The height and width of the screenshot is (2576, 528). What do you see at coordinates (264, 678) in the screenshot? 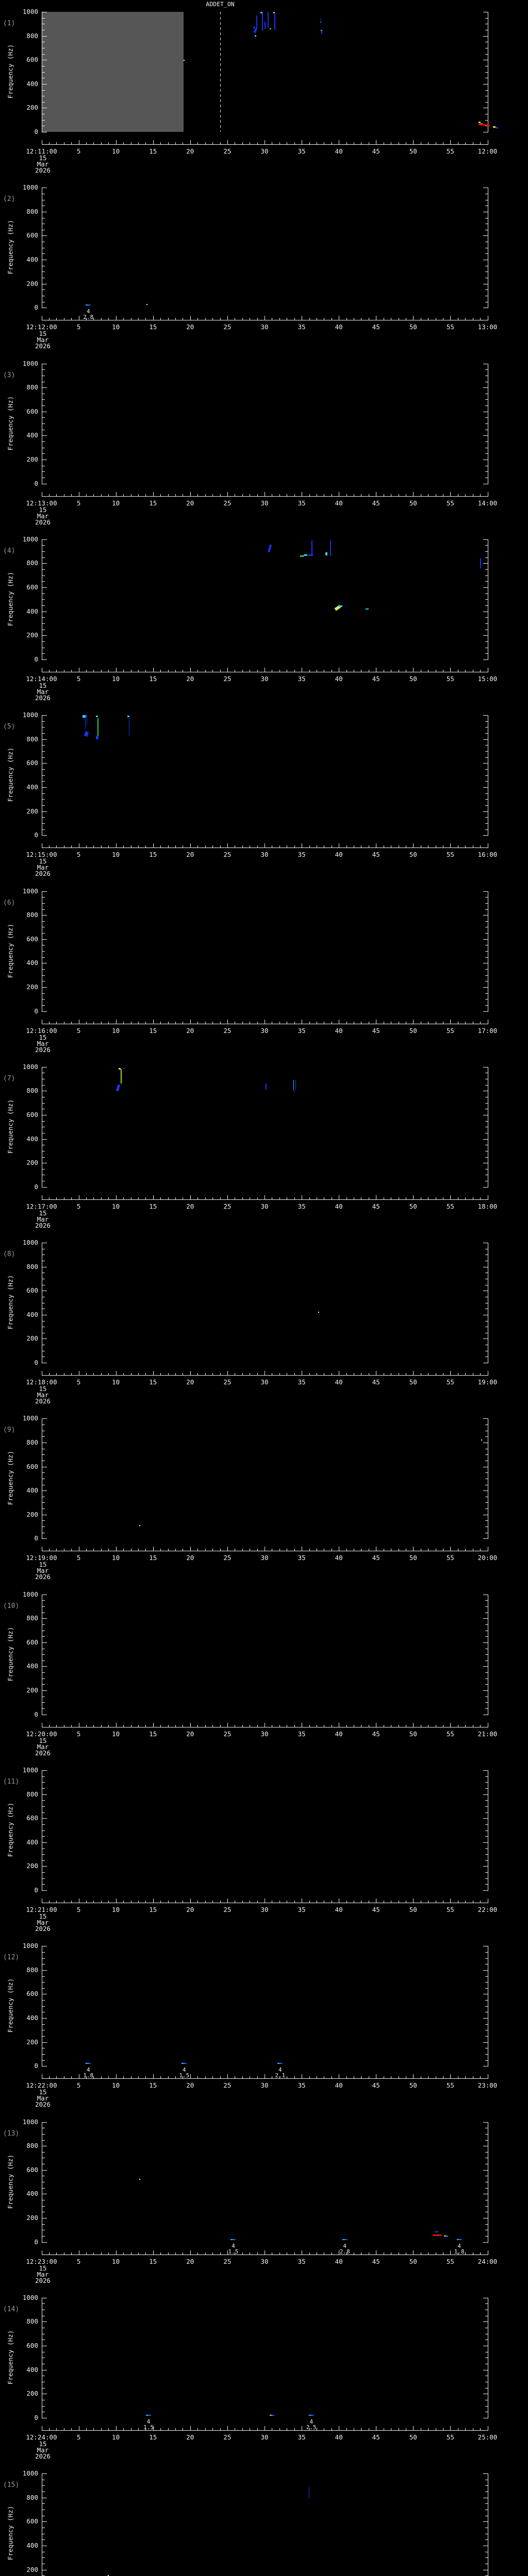
I see `minute-tick-label: 30` at bounding box center [264, 678].